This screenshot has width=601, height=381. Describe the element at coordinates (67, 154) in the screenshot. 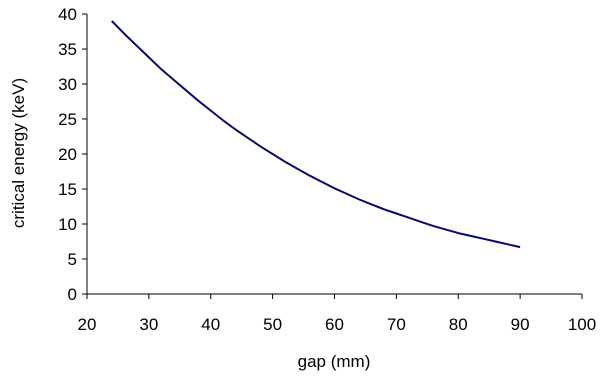

I see `y-tick-label: 20` at that location.